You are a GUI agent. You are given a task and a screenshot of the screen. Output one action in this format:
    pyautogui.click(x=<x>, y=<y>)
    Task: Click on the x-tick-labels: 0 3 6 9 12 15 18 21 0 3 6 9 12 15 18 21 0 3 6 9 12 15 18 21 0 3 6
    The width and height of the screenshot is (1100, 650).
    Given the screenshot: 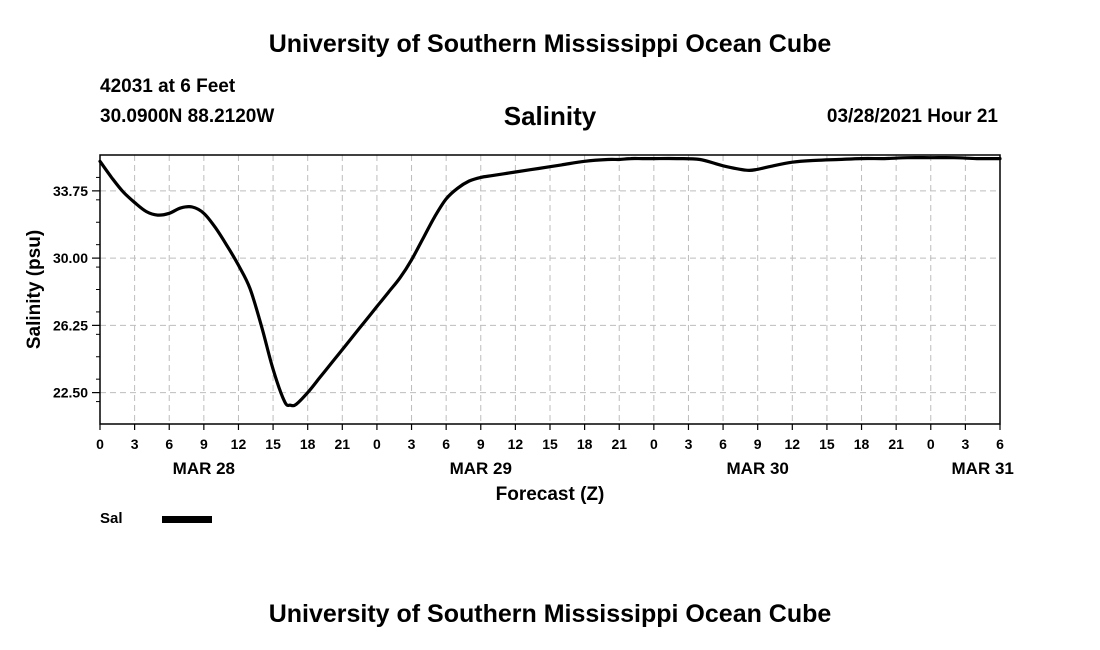 What is the action you would take?
    pyautogui.click(x=550, y=444)
    